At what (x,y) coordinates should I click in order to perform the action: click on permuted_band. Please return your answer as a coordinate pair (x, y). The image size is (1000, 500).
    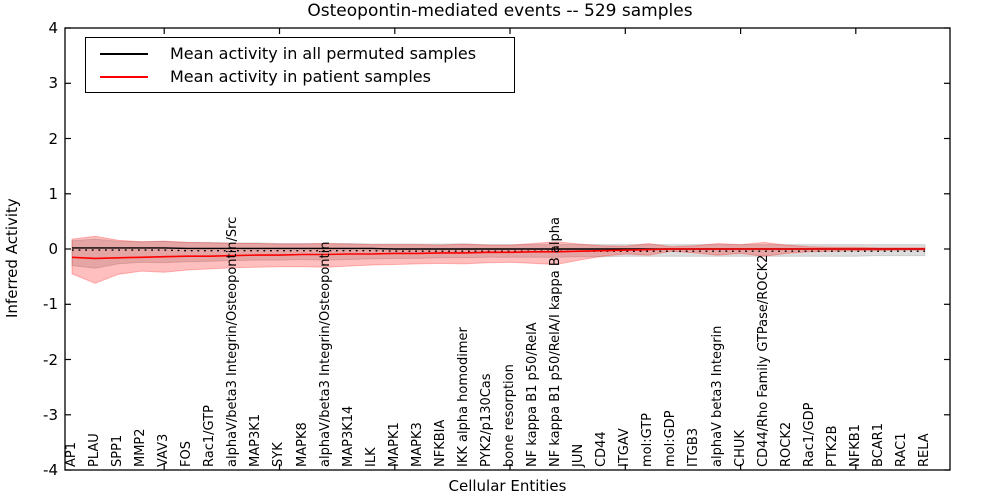
    Looking at the image, I should click on (498, 253).